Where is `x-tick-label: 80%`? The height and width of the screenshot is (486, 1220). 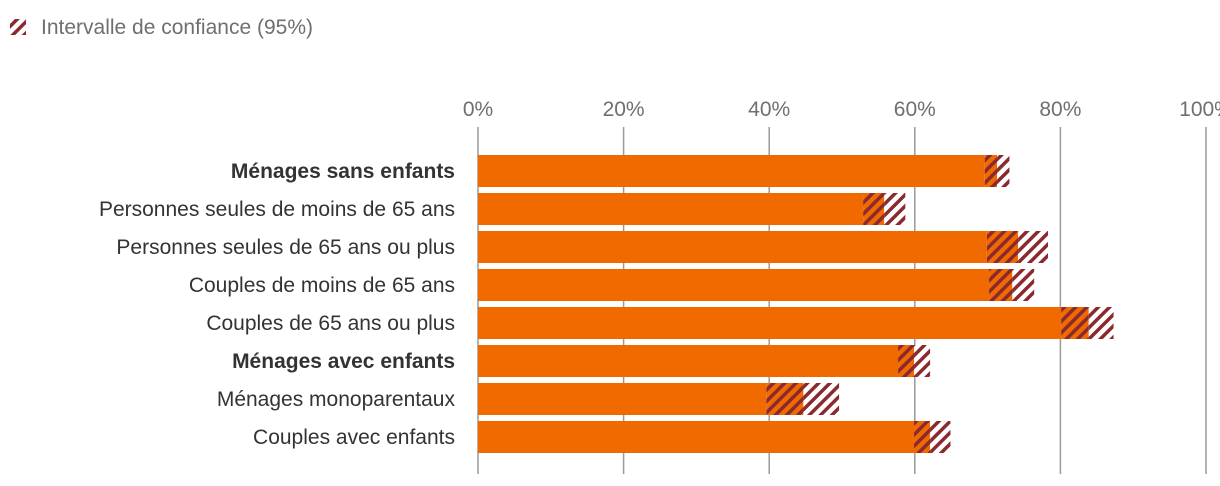 x-tick-label: 80% is located at coordinates (1060, 109).